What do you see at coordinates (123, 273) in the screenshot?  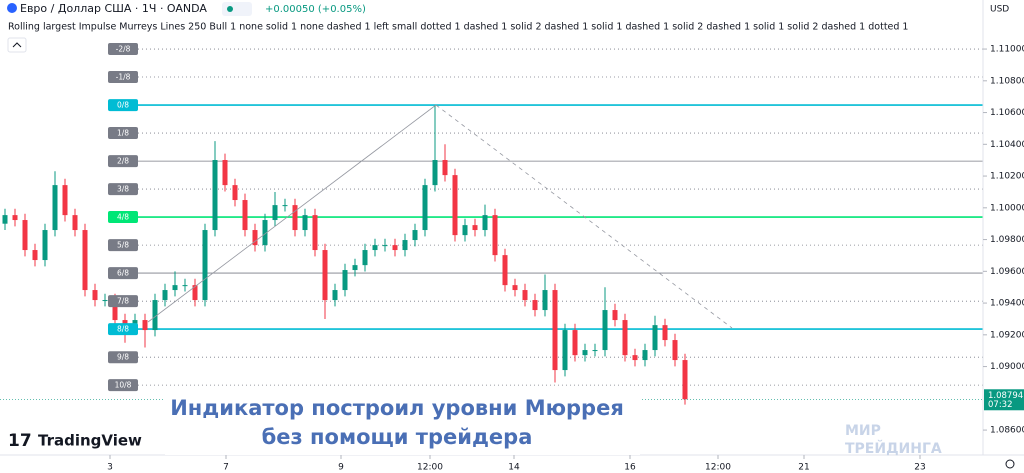 I see `murrey-label: 6/8` at bounding box center [123, 273].